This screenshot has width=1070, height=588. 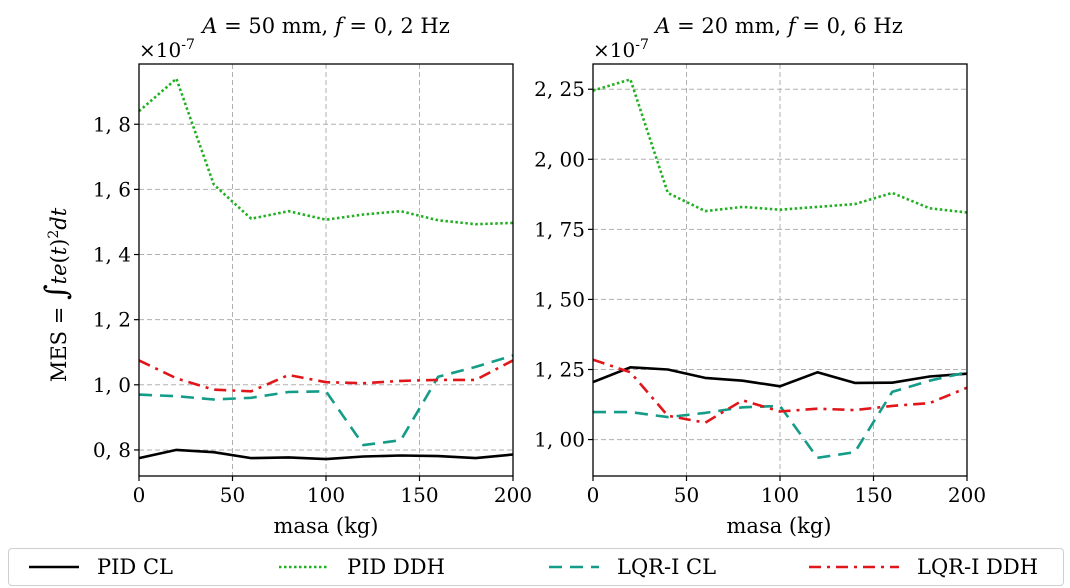 What do you see at coordinates (978, 567) in the screenshot?
I see `legend-label-lqr-i-ddh: LQR-I DDH` at bounding box center [978, 567].